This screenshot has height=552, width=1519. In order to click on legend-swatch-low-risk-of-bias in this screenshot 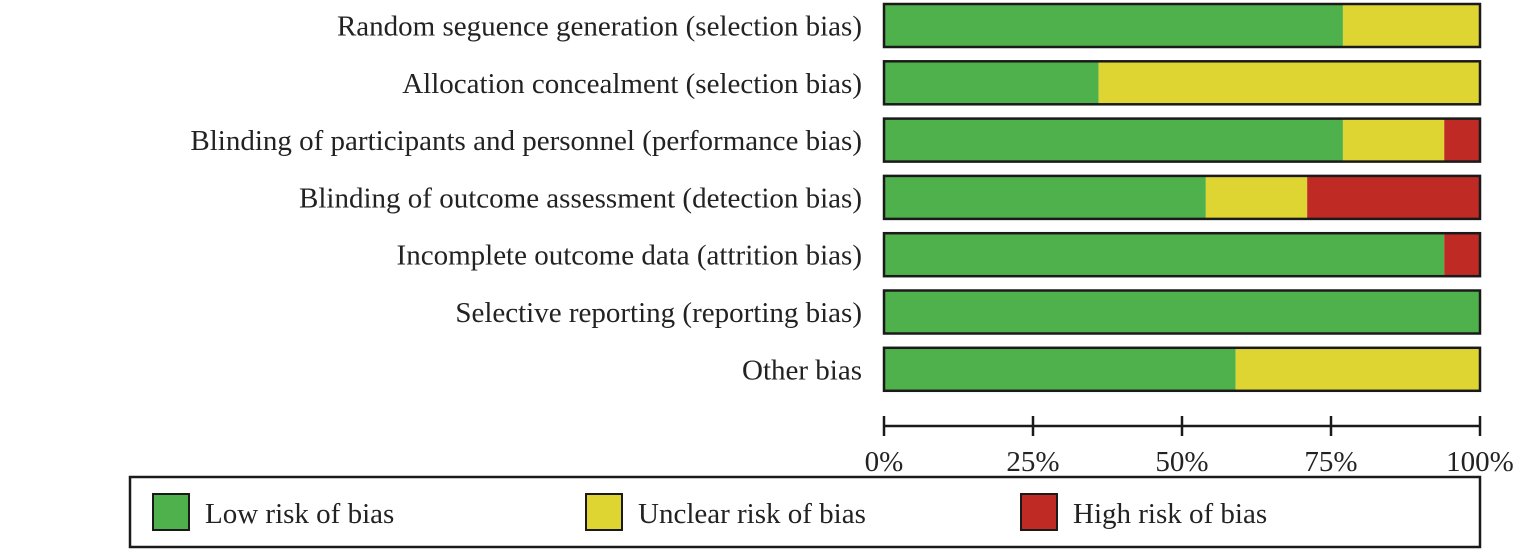, I will do `click(171, 512)`.